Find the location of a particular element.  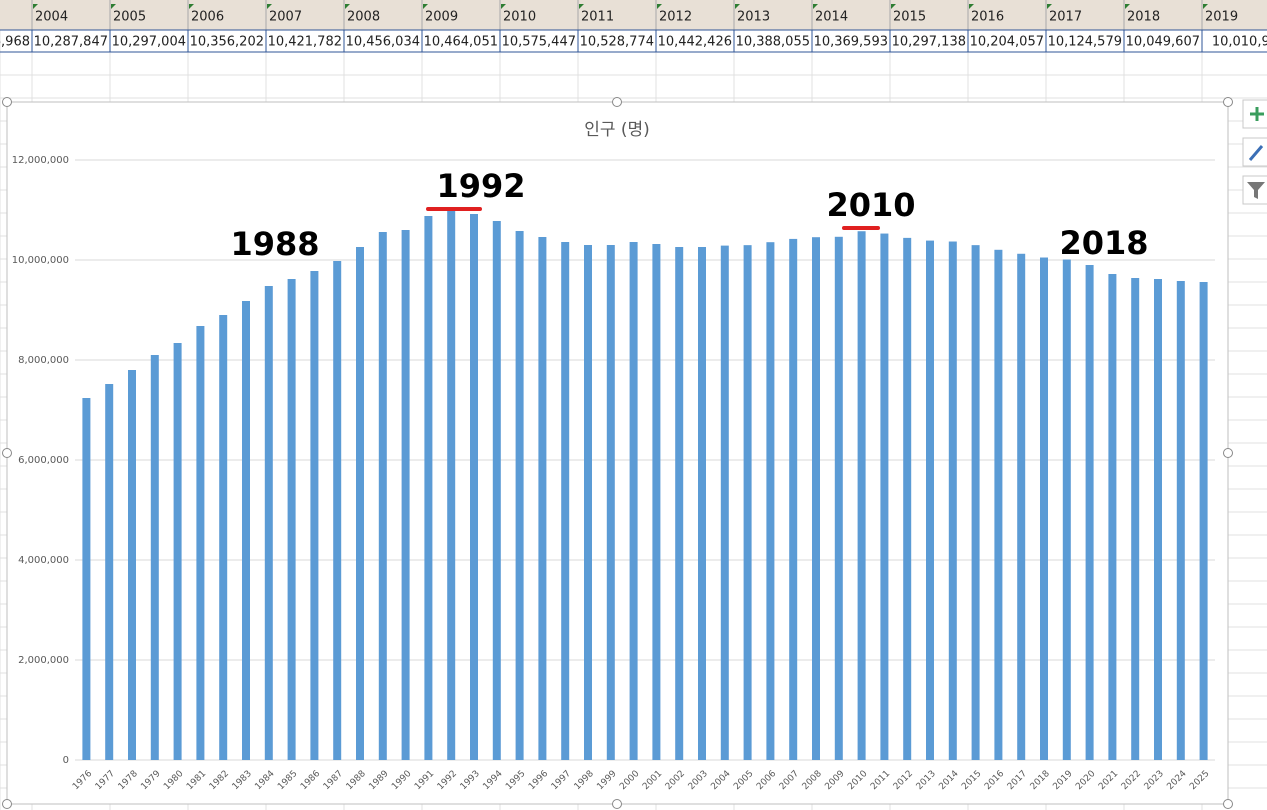

y-tick-label: 6,000,000 is located at coordinates (43, 460).